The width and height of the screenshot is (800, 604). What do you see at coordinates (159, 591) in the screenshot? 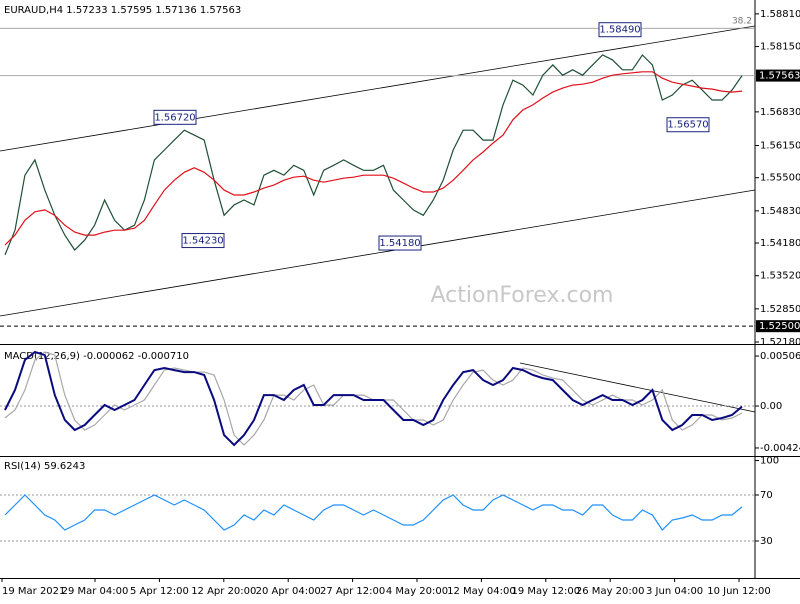
I see `x-tick-label: 5 Apr 12:00` at bounding box center [159, 591].